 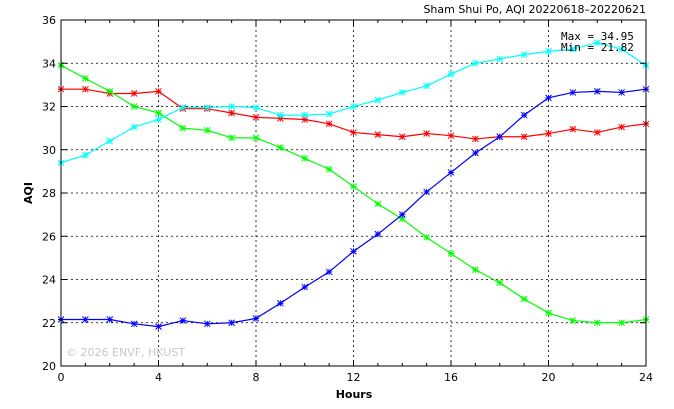 I want to click on y-tick-label: 20, so click(x=49, y=366).